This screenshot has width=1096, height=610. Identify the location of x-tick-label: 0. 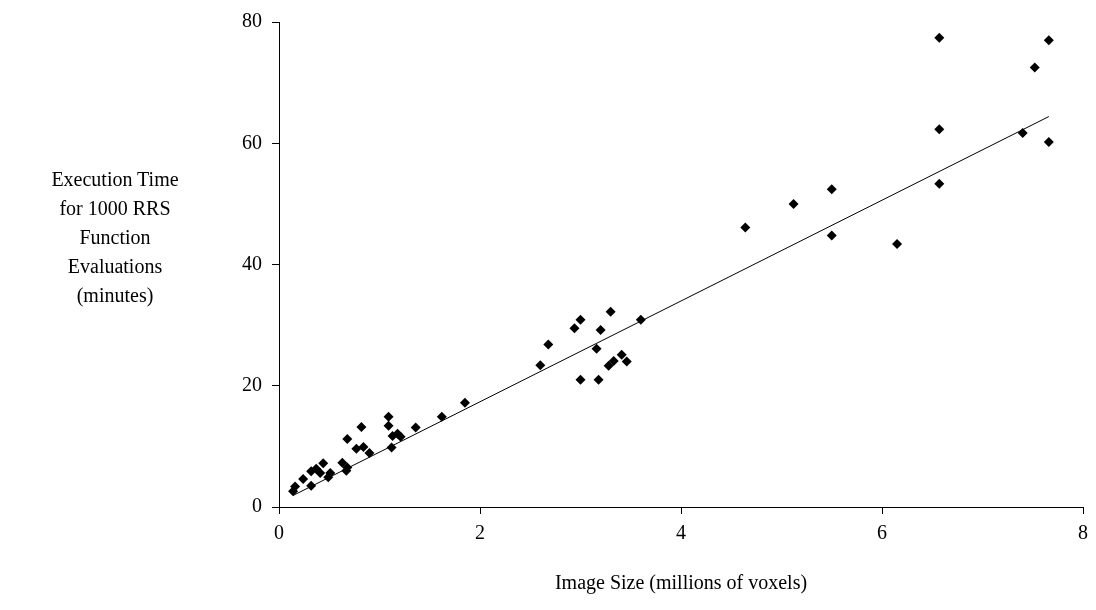
(279, 532).